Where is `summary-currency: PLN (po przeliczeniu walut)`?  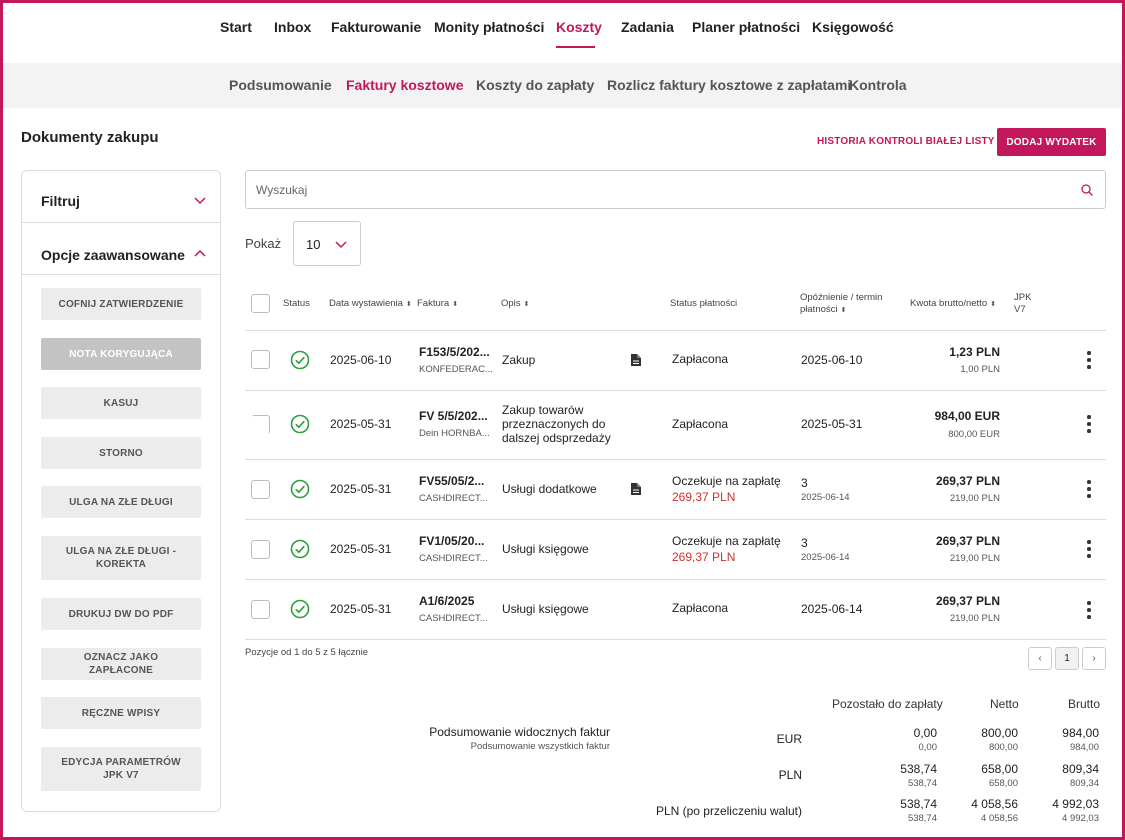
summary-currency: PLN (po przeliczeniu walut) is located at coordinates (728, 811).